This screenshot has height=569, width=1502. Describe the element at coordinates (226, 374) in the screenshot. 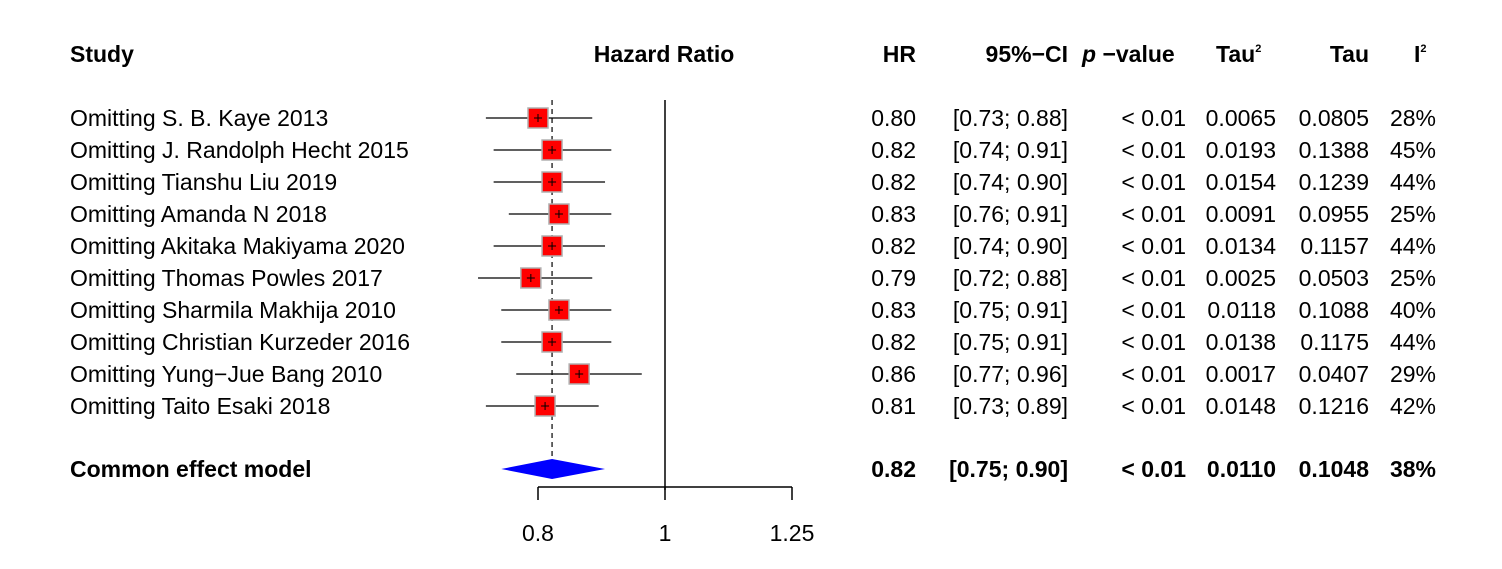

I see `study-label: Omitting Yung−Jue Bang 2010` at that location.